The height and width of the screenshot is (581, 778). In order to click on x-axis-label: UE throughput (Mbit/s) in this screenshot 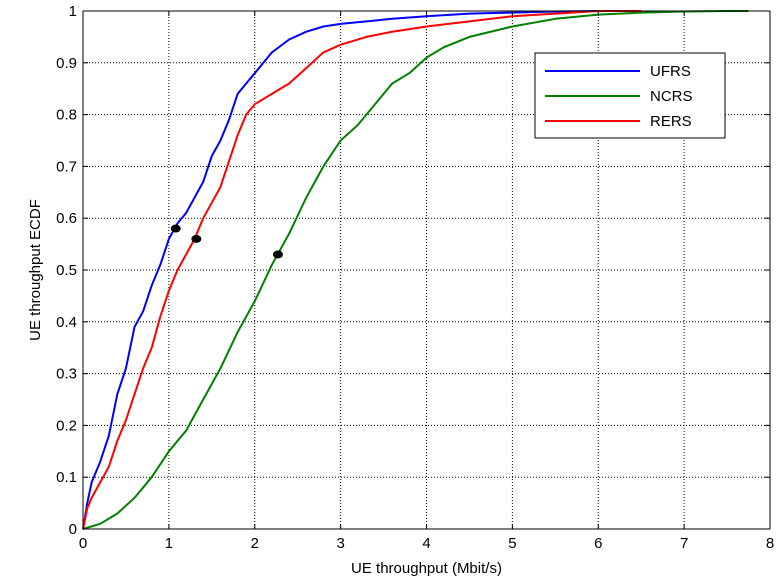, I will do `click(426, 568)`.